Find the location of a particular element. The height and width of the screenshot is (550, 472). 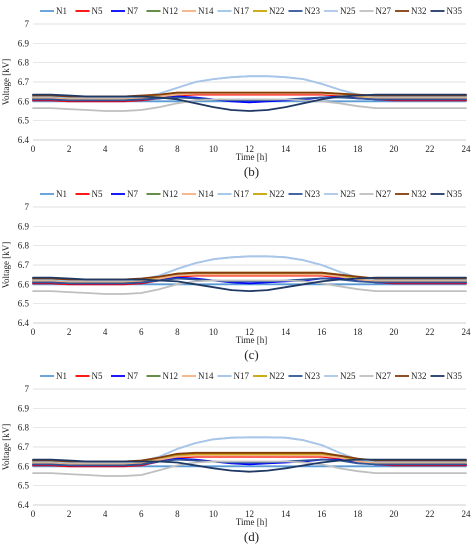

series-line-n35 is located at coordinates (249, 102).